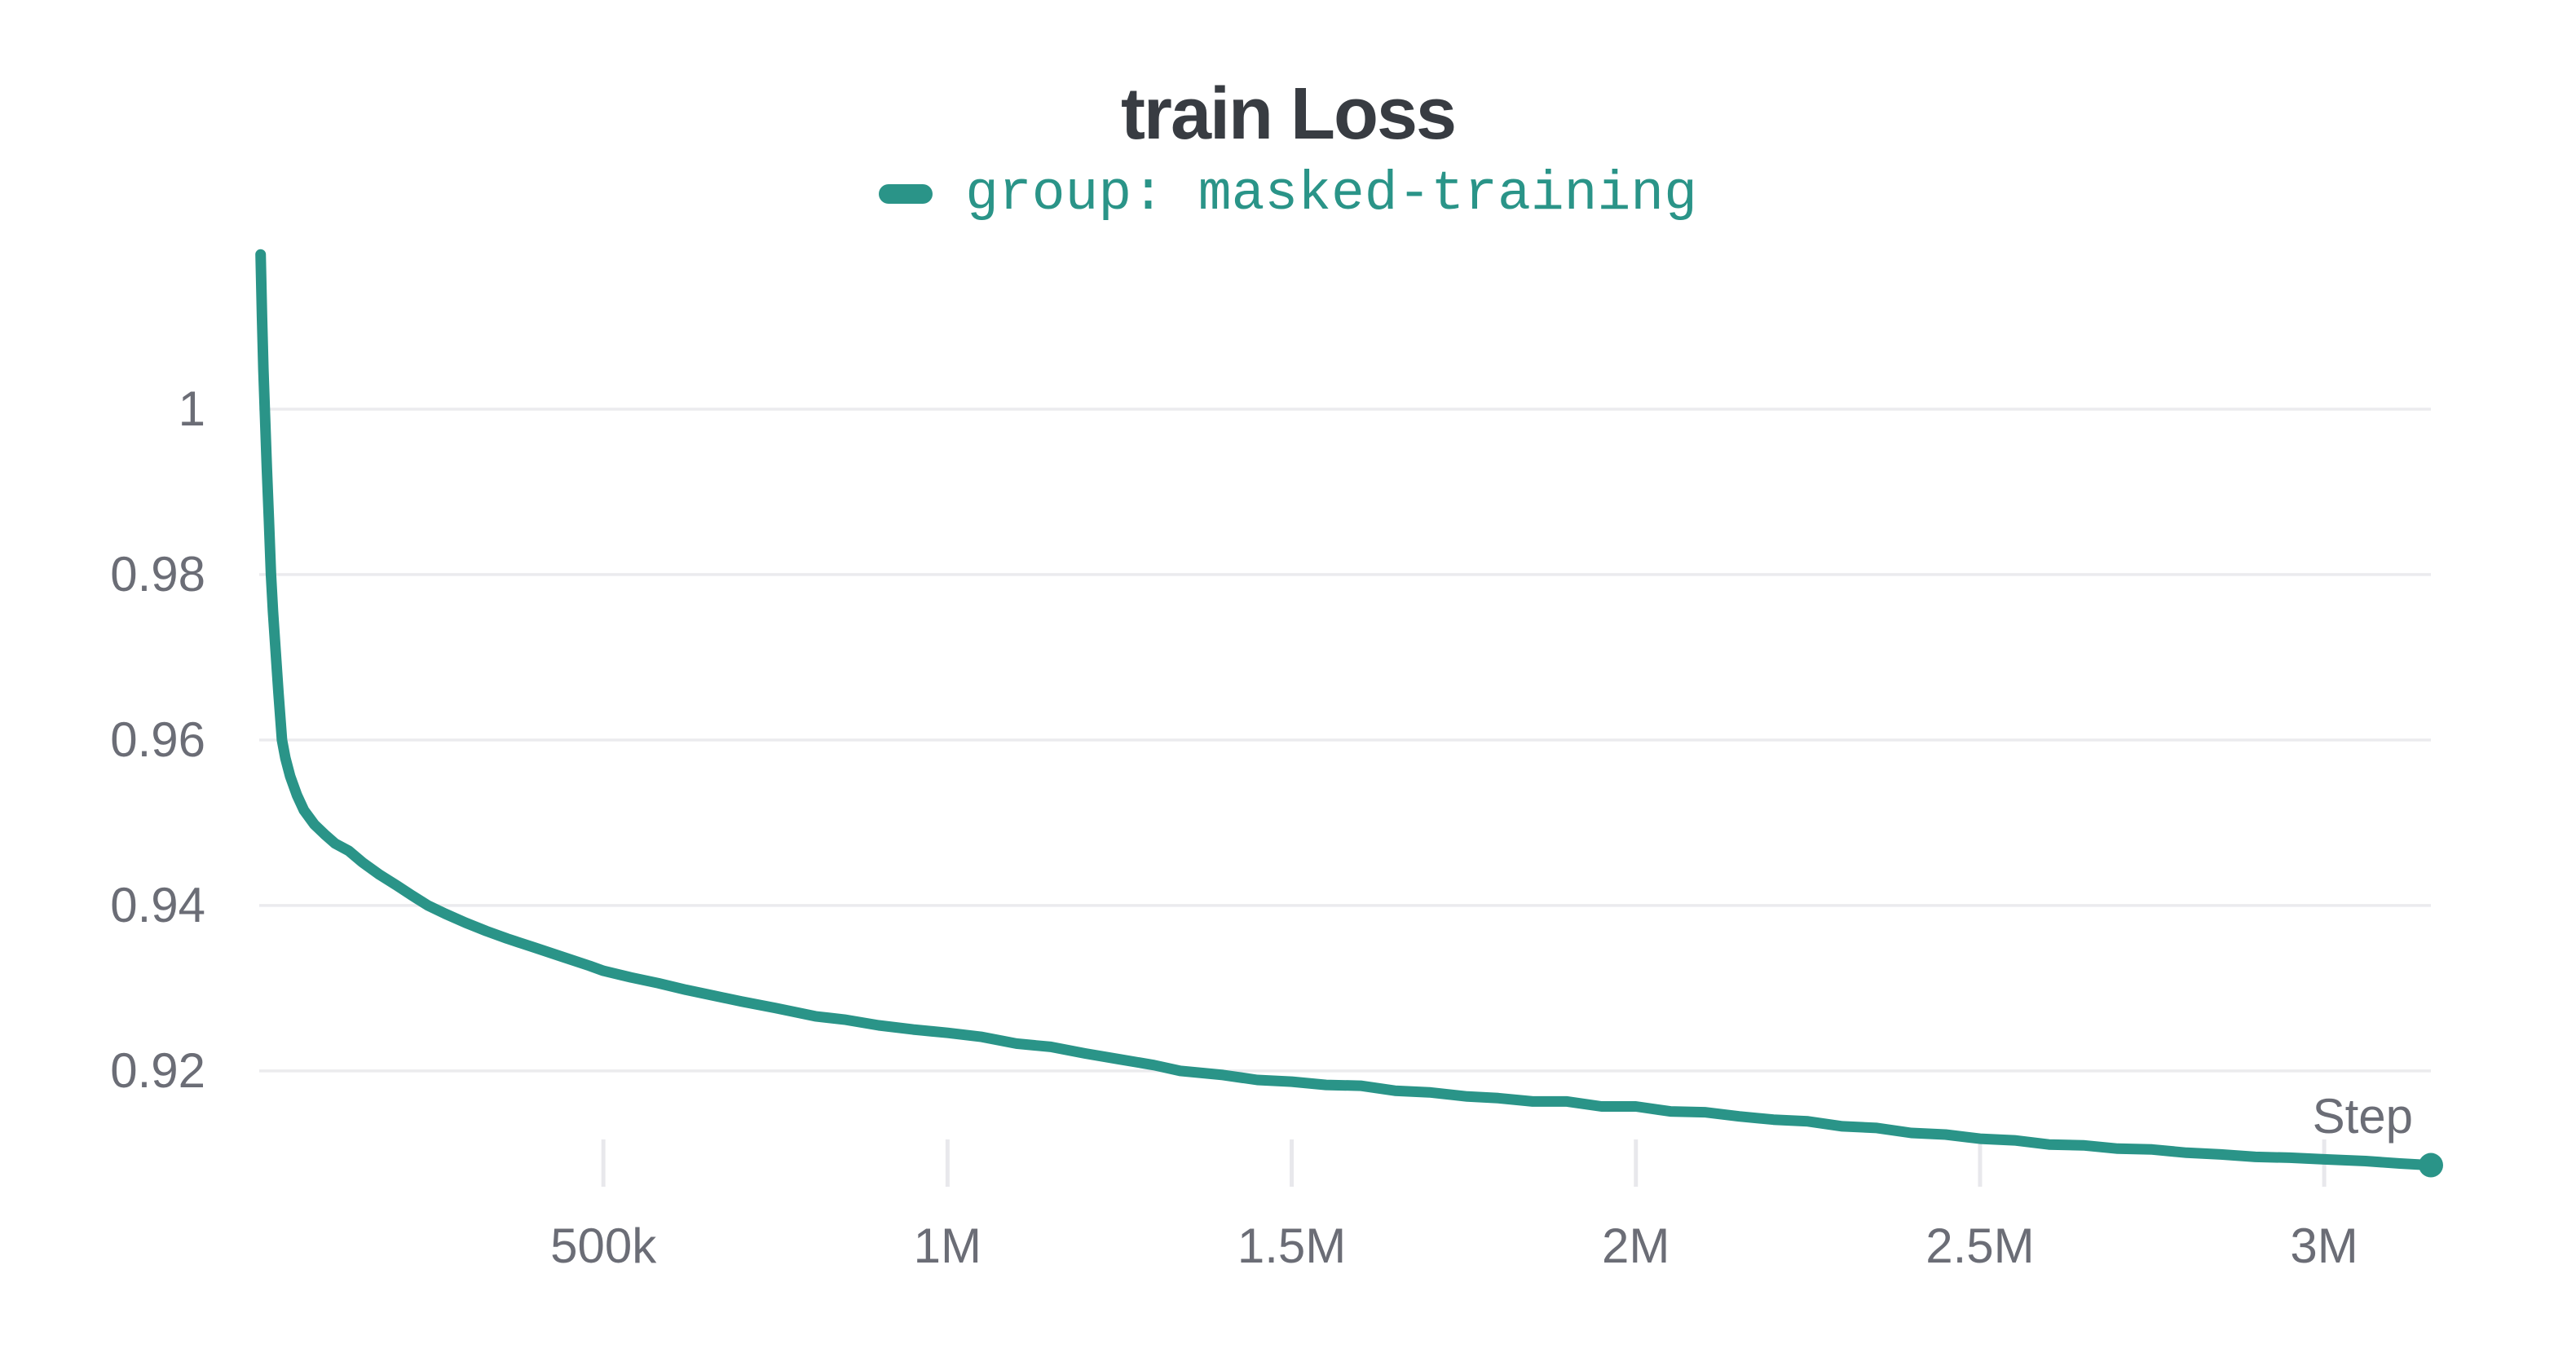  I want to click on x-axis-title: Step, so click(2362, 1116).